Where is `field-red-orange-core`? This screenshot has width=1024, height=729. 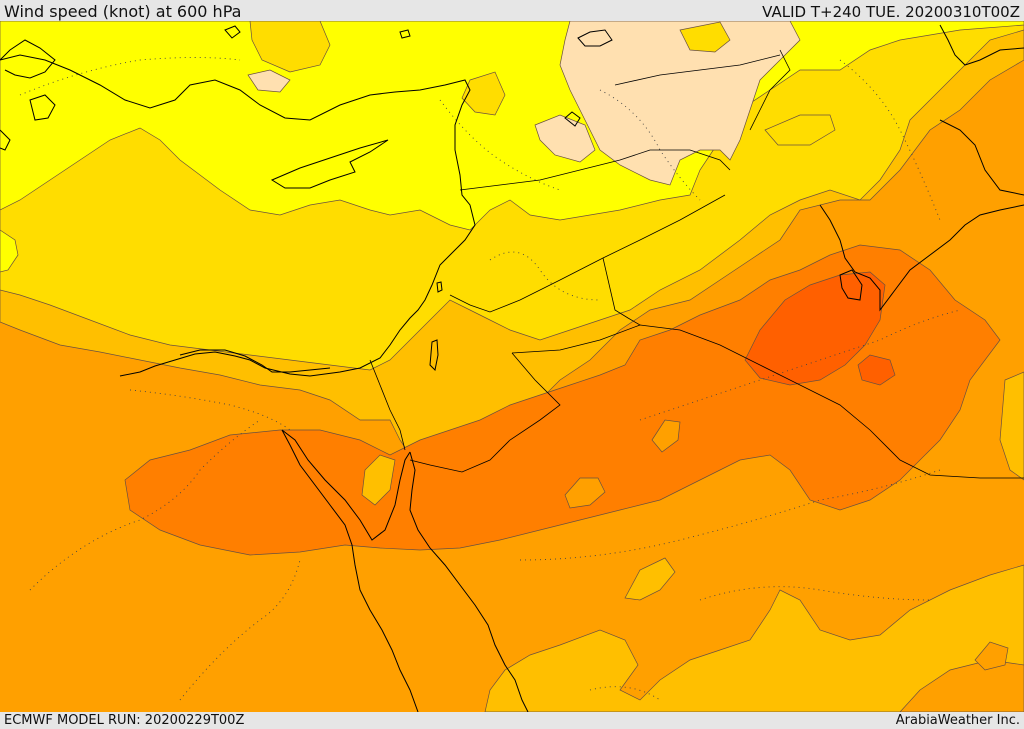
field-red-orange-core is located at coordinates (815, 328).